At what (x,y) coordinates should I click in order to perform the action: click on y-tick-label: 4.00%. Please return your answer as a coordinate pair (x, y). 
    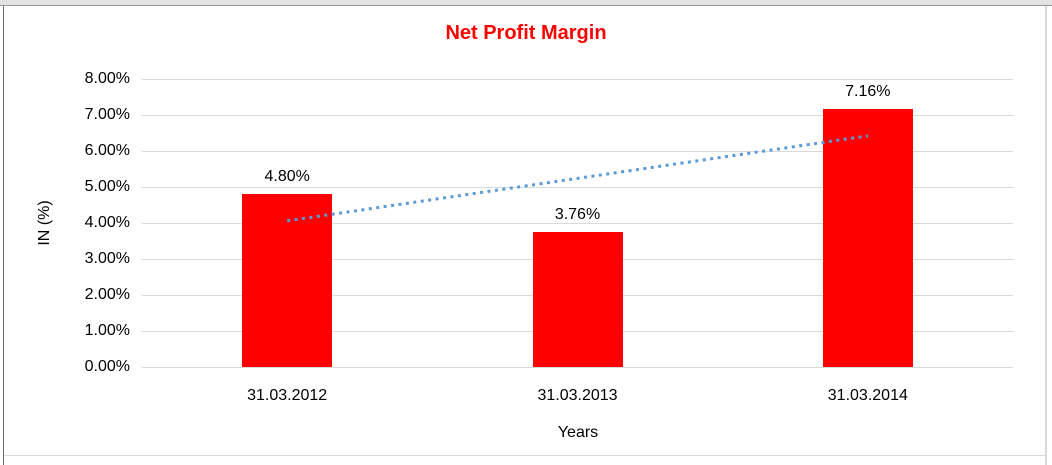
    Looking at the image, I should click on (107, 222).